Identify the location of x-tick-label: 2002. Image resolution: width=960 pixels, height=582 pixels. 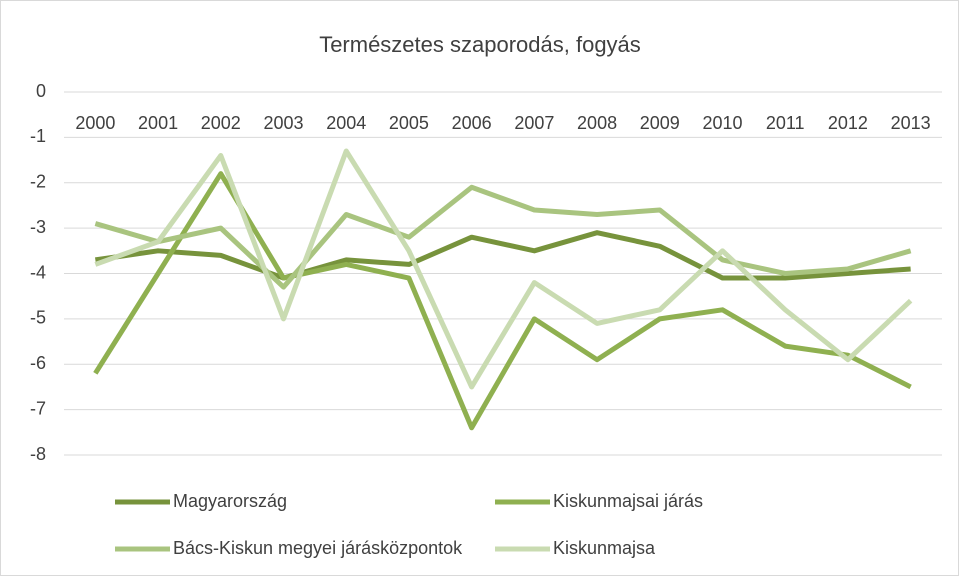
(221, 123).